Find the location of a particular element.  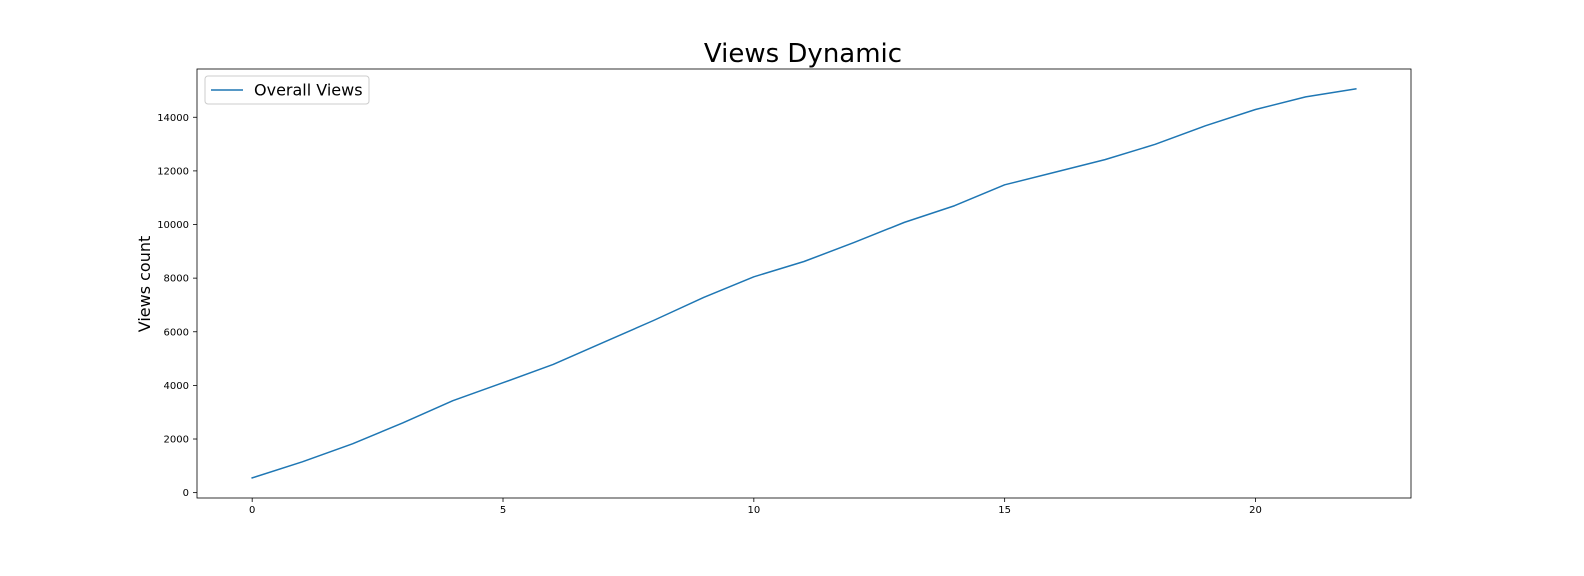

y-tick-label: 12000 is located at coordinates (173, 171).